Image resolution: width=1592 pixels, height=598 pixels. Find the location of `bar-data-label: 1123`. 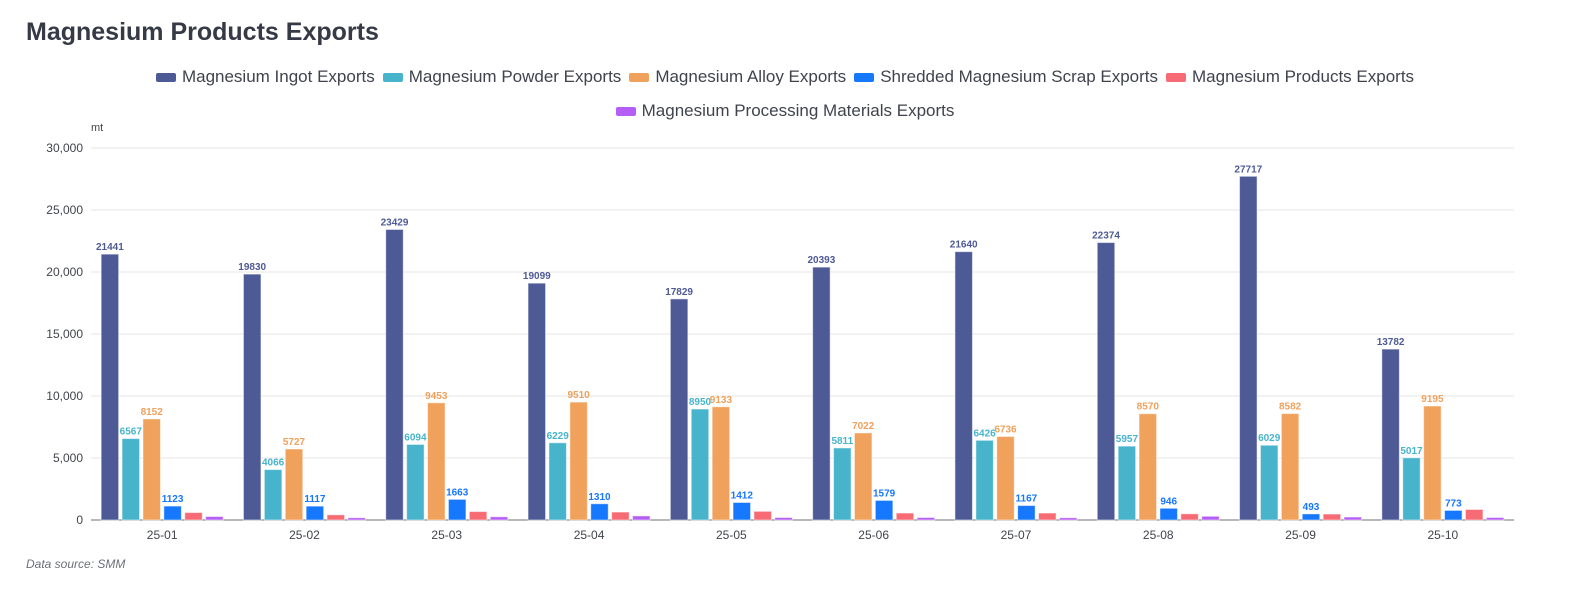

bar-data-label: 1123 is located at coordinates (173, 499).